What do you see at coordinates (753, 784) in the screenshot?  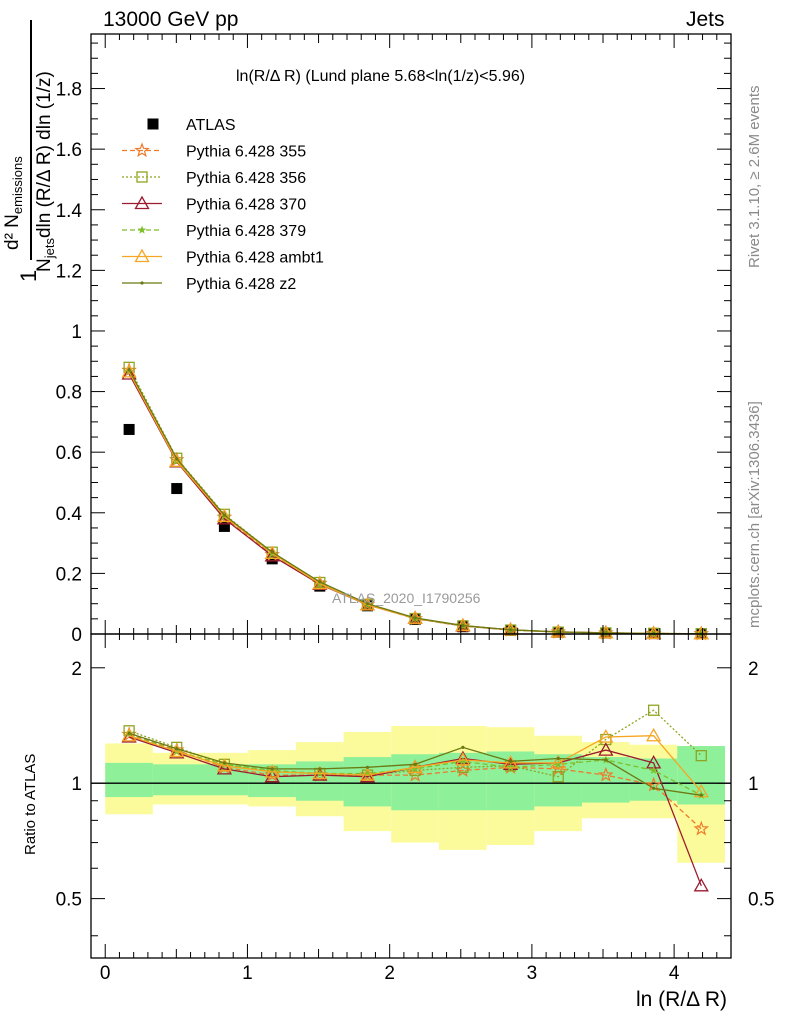 I see `ratio-y-tick-label-right: 1` at bounding box center [753, 784].